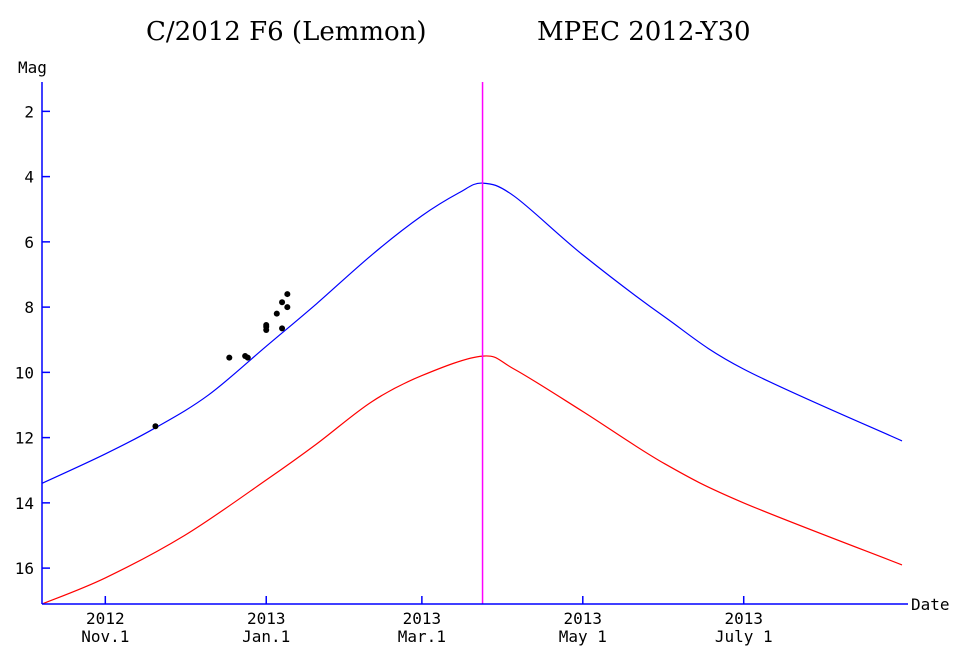 This screenshot has width=967, height=655. I want to click on y-tick-label: 4, so click(29, 177).